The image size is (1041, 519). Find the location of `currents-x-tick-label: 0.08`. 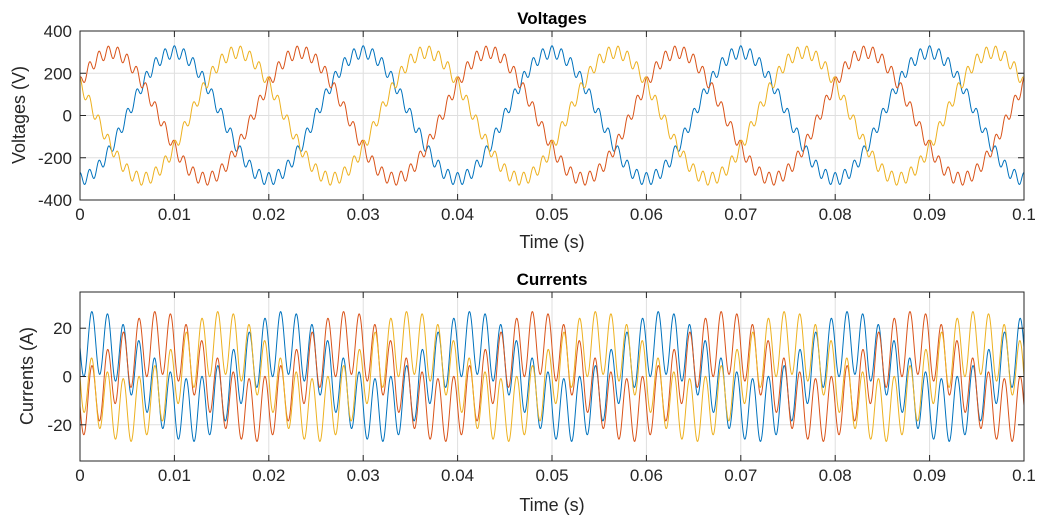

currents-x-tick-label: 0.08 is located at coordinates (835, 475).